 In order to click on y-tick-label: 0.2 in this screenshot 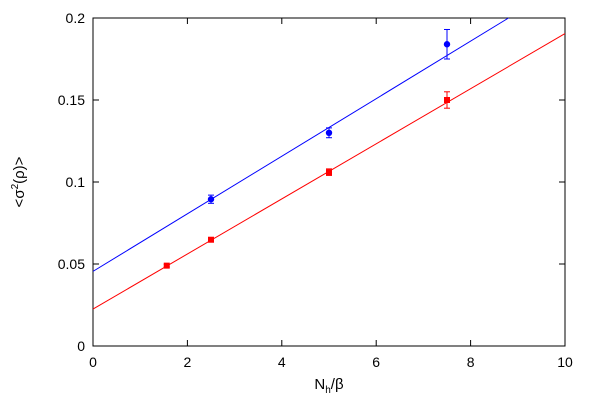, I will do `click(76, 18)`.